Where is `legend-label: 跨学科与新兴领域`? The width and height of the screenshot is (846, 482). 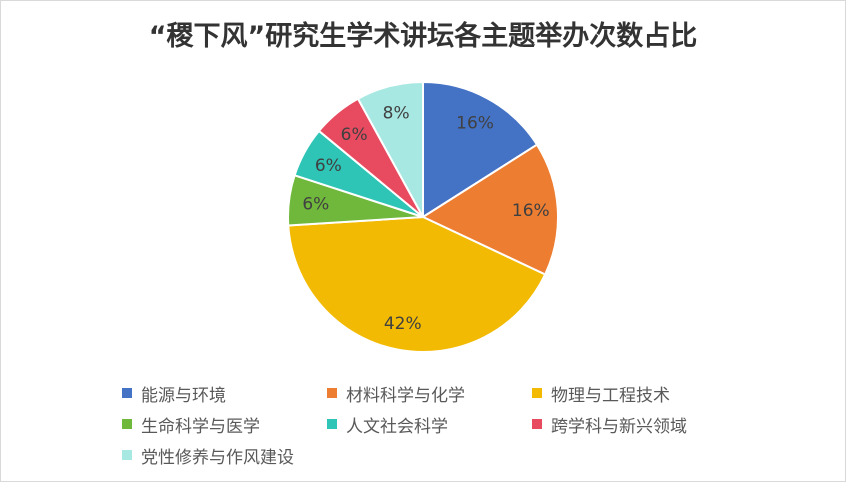 legend-label: 跨学科与新兴领域 is located at coordinates (619, 426).